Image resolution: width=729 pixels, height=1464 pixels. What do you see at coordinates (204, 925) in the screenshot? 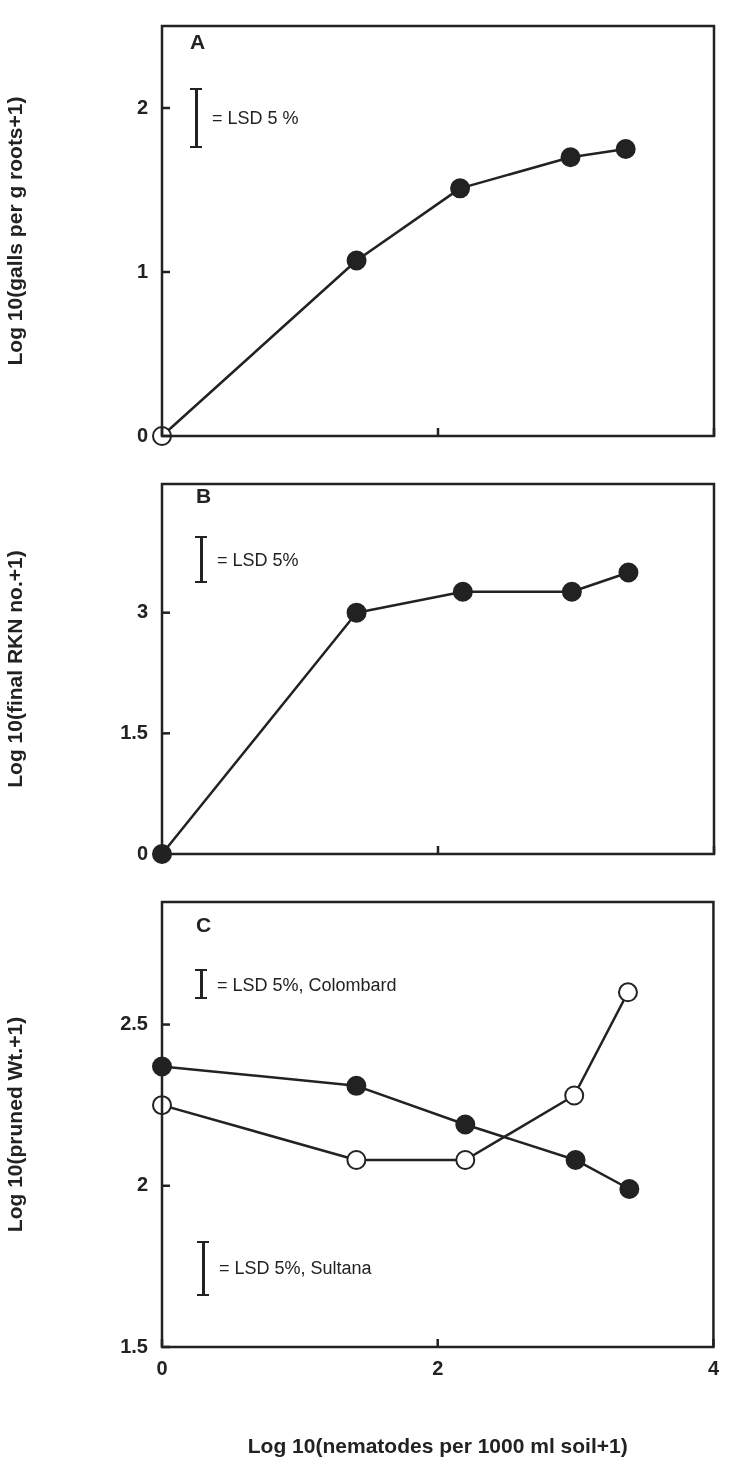
I see `annotation: C` at bounding box center [204, 925].